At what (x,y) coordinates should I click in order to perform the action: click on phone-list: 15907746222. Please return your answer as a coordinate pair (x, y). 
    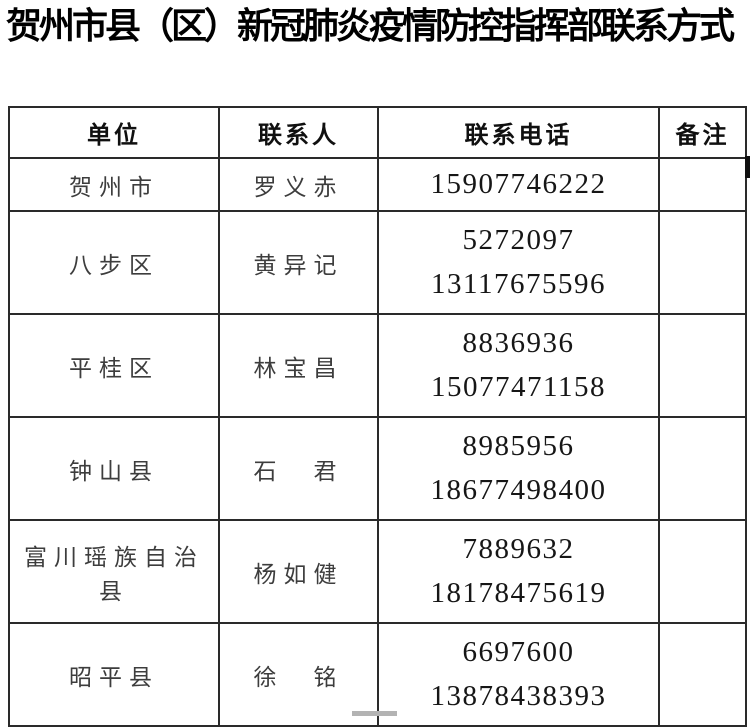
    Looking at the image, I should click on (518, 184).